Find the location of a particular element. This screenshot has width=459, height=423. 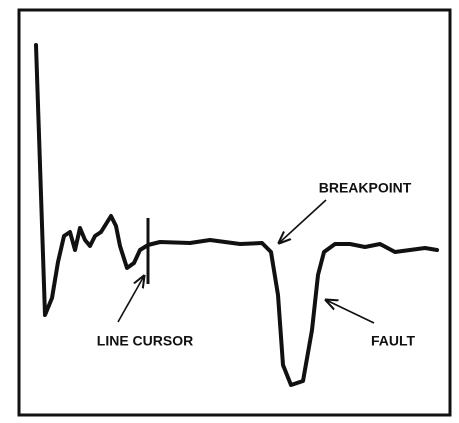

line-cursor-arrow is located at coordinates (130, 299).